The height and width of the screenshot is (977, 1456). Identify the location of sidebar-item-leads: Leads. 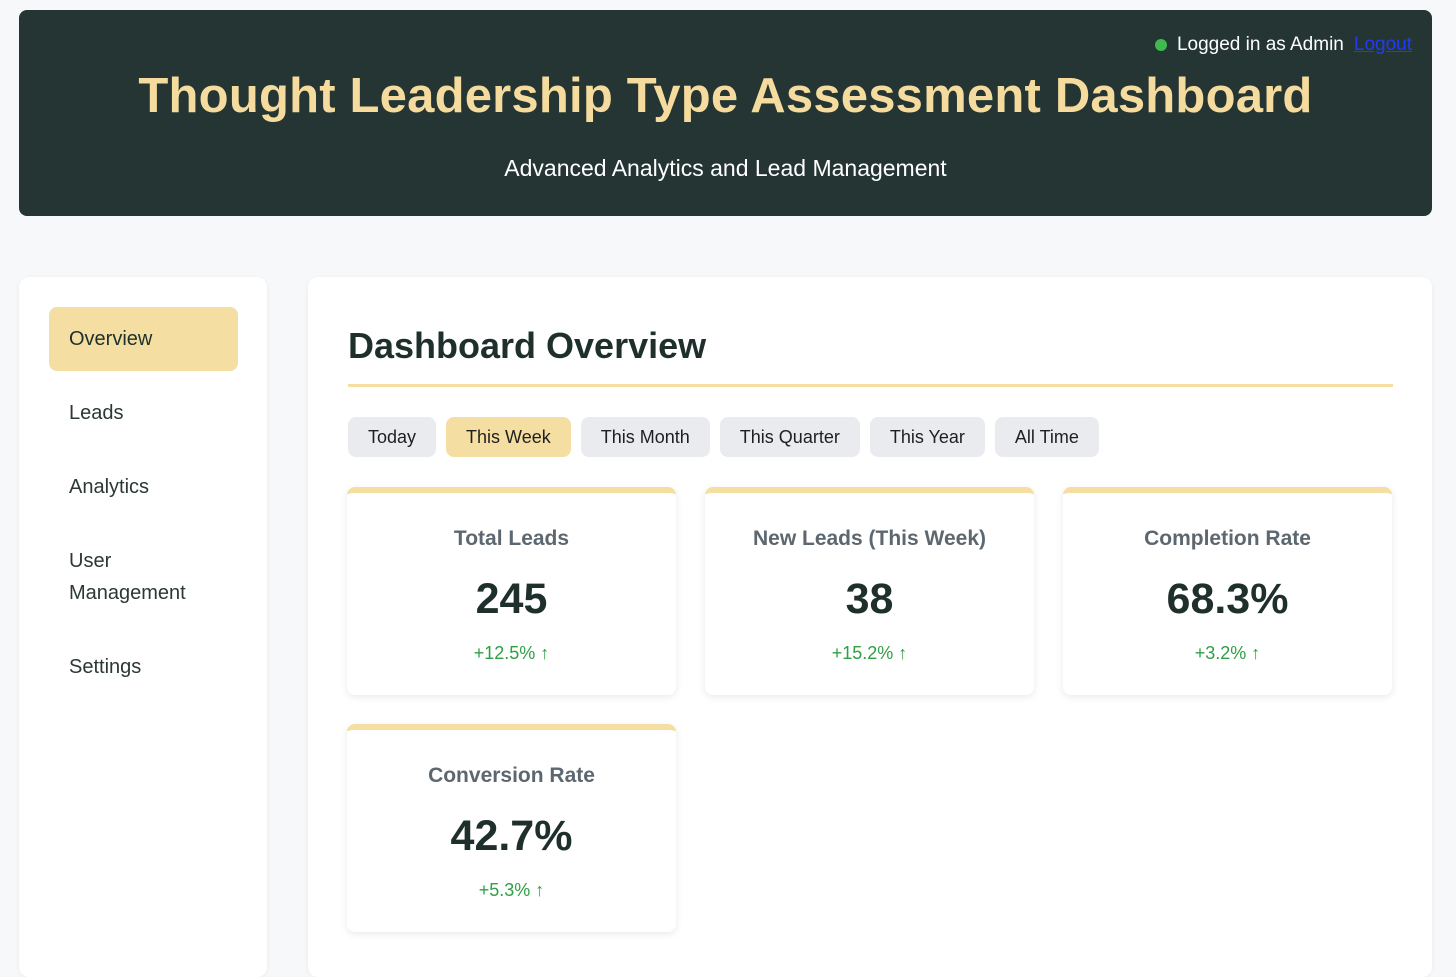
(96, 413).